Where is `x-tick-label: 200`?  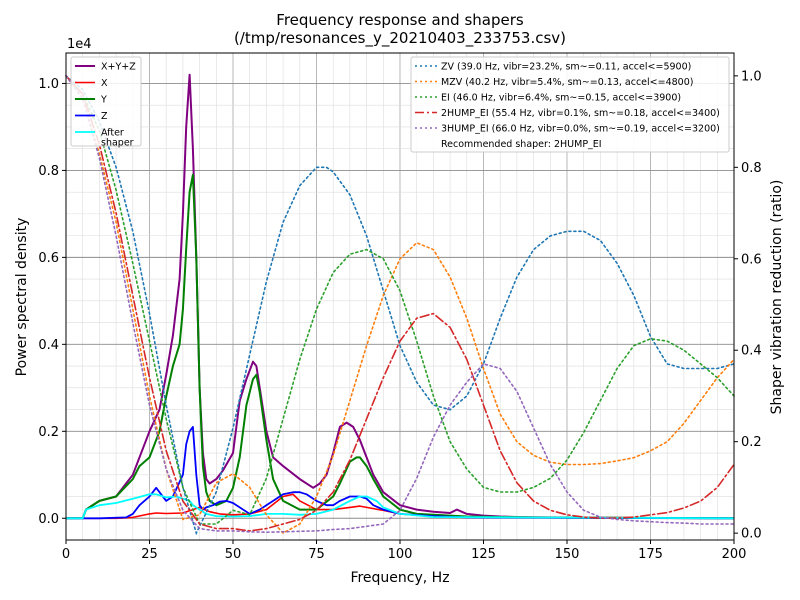
x-tick-label: 200 is located at coordinates (734, 554).